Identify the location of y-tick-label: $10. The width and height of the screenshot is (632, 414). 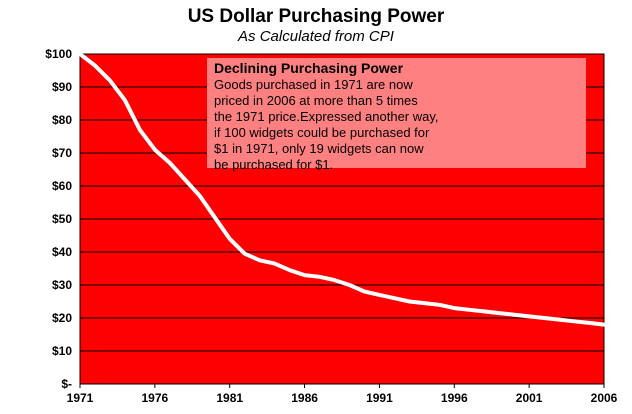
(62, 351).